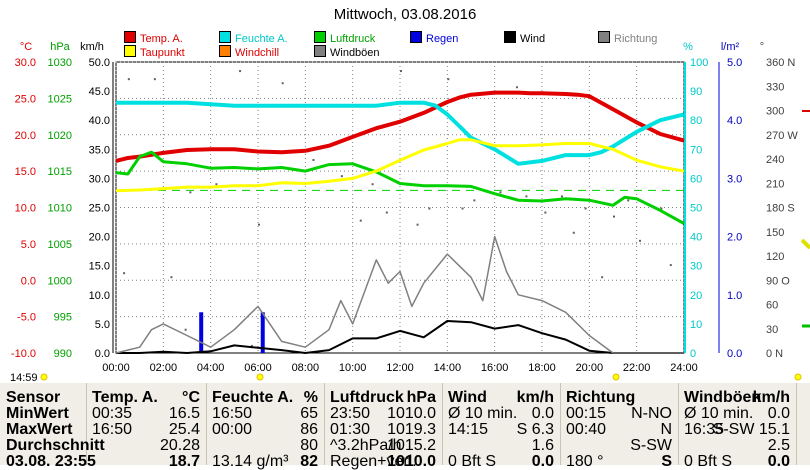 Image resolution: width=810 pixels, height=470 pixels. Describe the element at coordinates (400, 133) in the screenshot. I see `series-line-feuchte-a-` at that location.